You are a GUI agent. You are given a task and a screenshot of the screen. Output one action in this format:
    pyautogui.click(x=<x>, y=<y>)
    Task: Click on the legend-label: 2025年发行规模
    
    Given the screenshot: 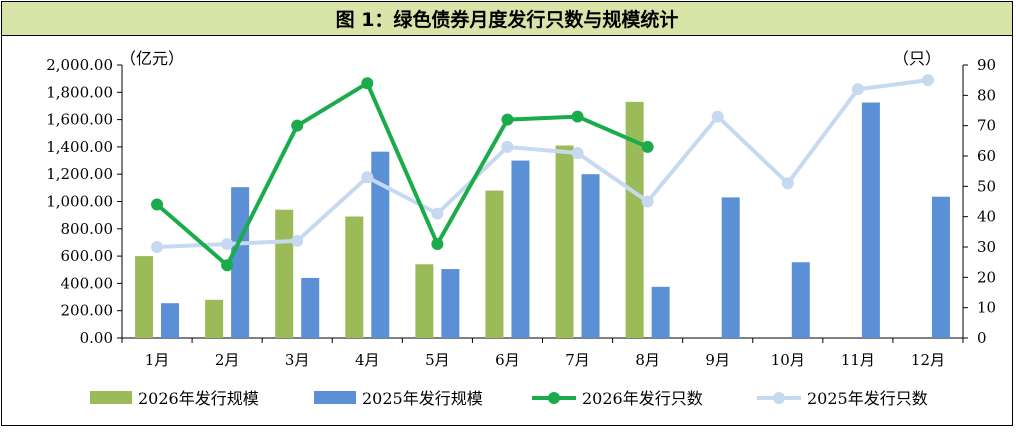 What is the action you would take?
    pyautogui.click(x=422, y=398)
    